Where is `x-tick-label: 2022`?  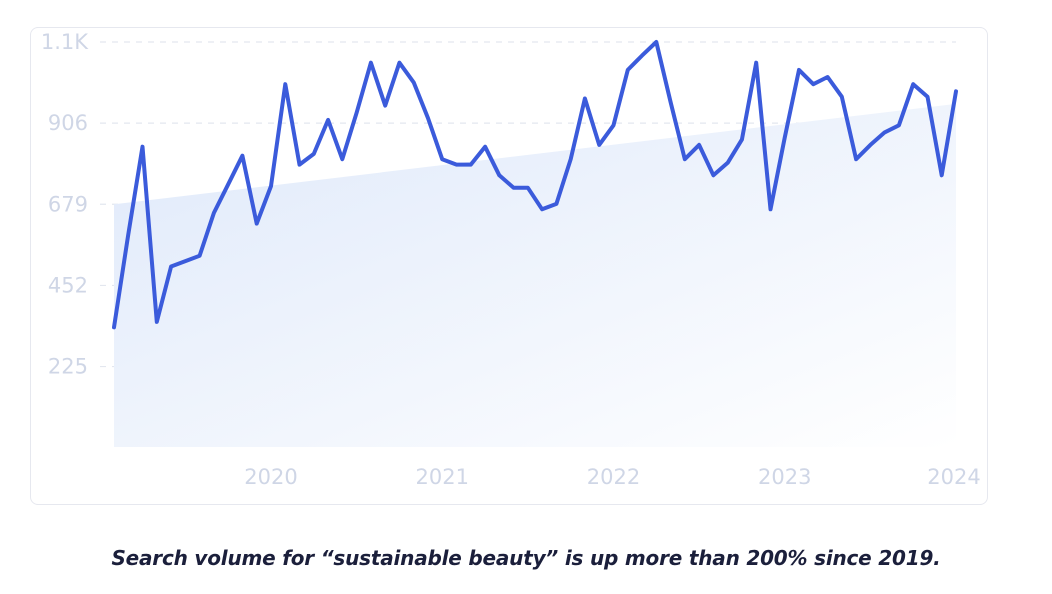 x-tick-label: 2022 is located at coordinates (613, 477).